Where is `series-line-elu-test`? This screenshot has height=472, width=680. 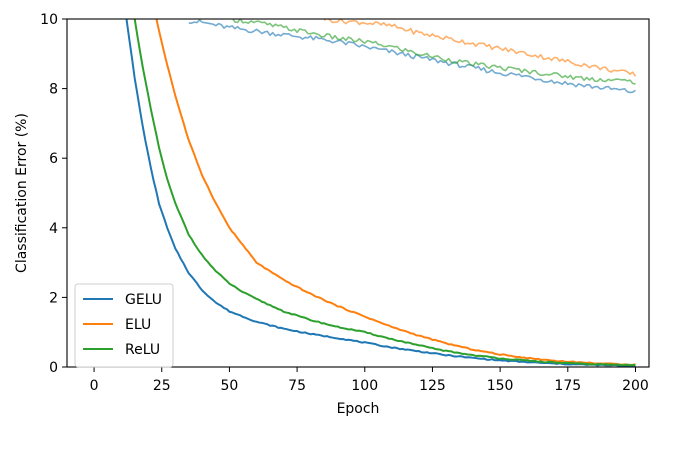 series-line-elu-test is located at coordinates (480, 48).